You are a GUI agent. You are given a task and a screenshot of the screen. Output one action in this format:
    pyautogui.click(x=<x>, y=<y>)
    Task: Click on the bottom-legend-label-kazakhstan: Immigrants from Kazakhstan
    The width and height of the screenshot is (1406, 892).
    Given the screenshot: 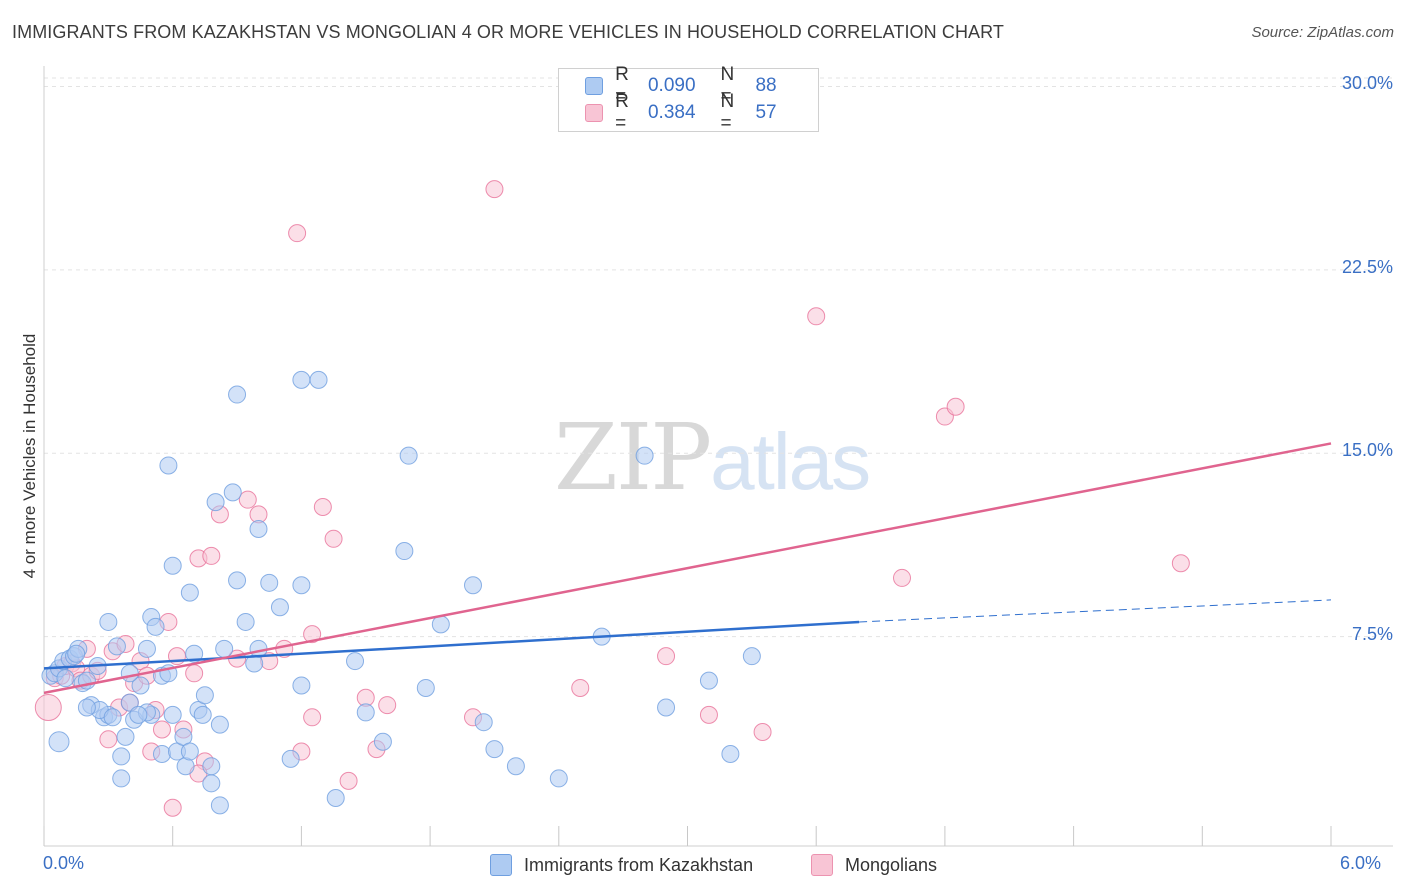 What is the action you would take?
    pyautogui.click(x=639, y=864)
    